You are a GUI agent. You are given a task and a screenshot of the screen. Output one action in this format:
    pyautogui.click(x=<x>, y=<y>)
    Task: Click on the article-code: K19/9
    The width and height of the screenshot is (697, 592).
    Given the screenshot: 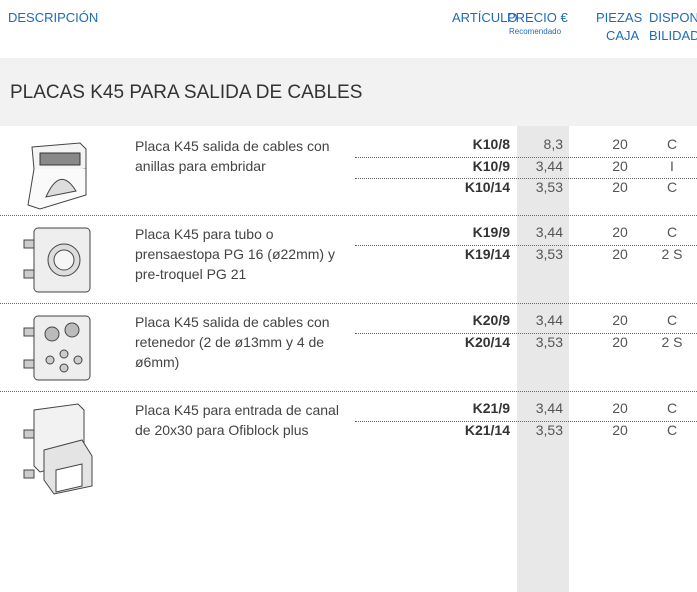 What is the action you would take?
    pyautogui.click(x=491, y=232)
    